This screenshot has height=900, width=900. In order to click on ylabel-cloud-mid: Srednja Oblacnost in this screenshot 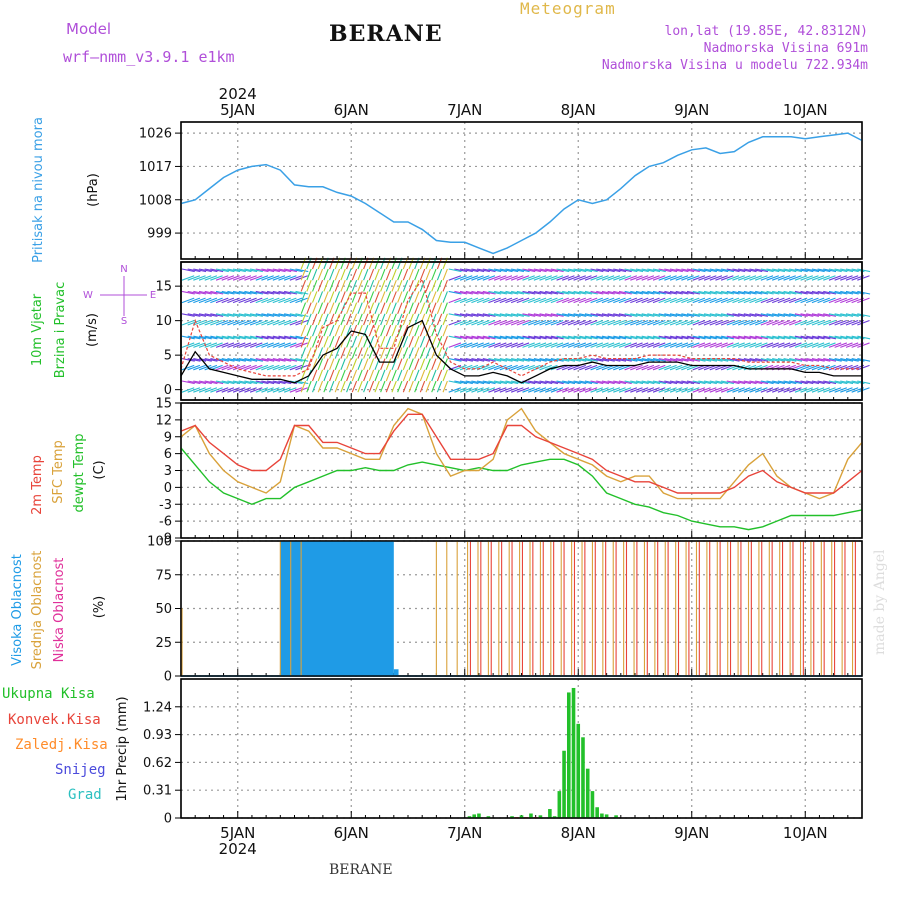, I will do `click(37, 610)`.